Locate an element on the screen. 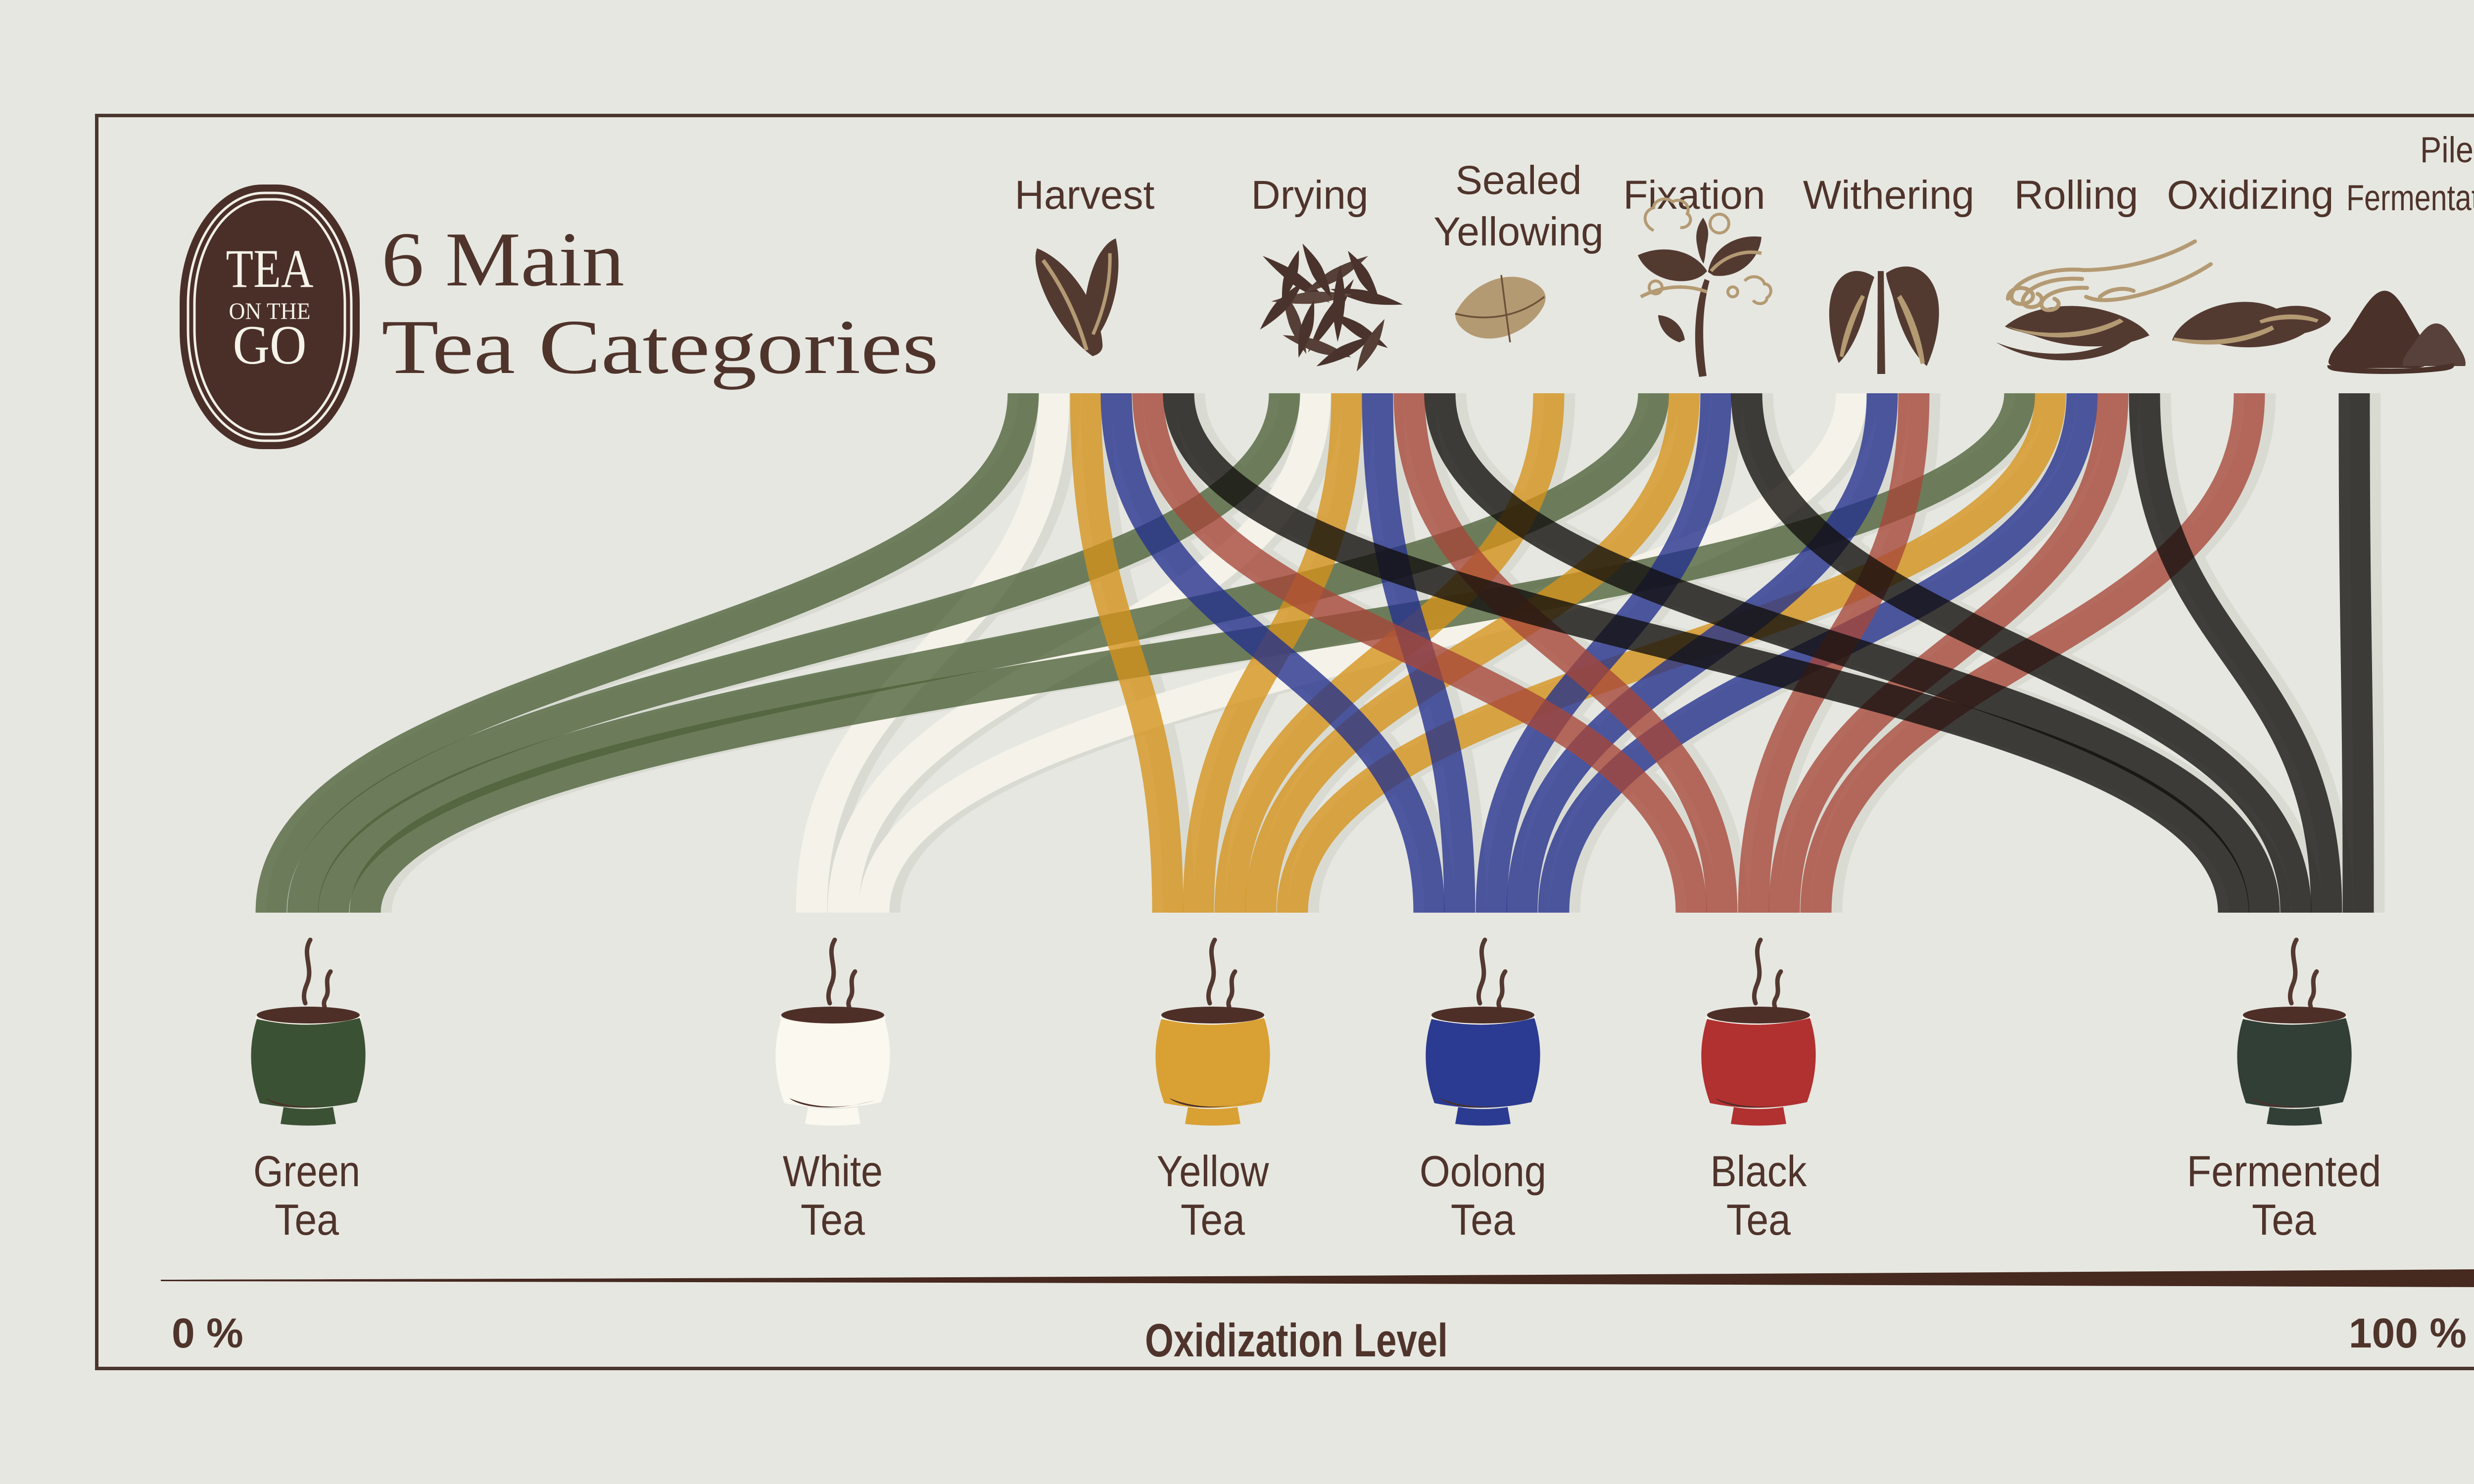 The image size is (2474, 1484). svg-text: Yellowing is located at coordinates (1518, 231).